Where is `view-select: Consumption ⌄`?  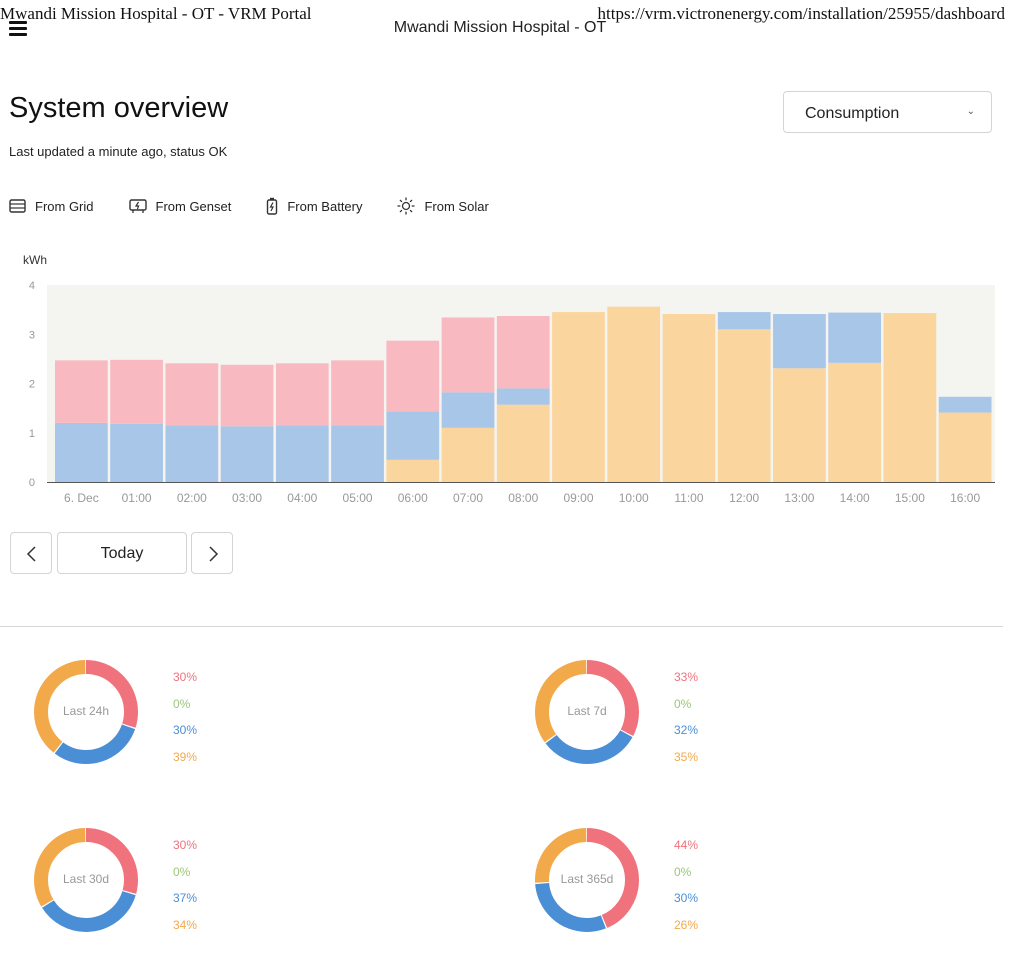 view-select: Consumption ⌄ is located at coordinates (887, 112).